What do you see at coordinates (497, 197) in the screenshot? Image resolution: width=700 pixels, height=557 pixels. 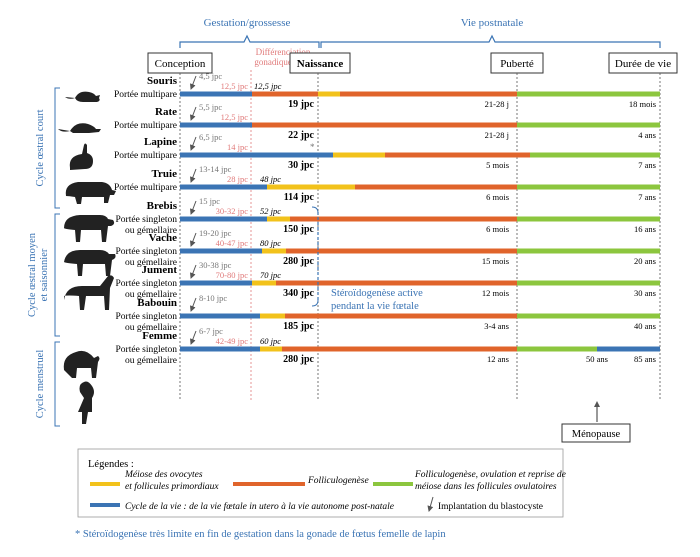 I see `puberty-label: 6 mois` at bounding box center [497, 197].